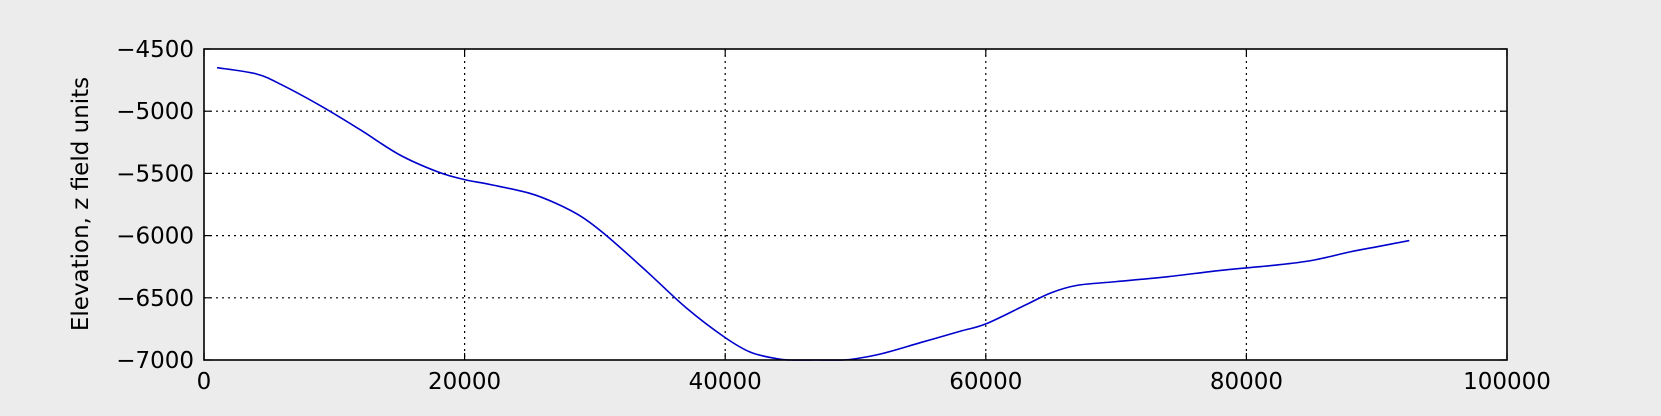  Describe the element at coordinates (155, 205) in the screenshot. I see `y-tick-labels: −4500 −5000 −5500 −6000 −6500 −7000` at that location.